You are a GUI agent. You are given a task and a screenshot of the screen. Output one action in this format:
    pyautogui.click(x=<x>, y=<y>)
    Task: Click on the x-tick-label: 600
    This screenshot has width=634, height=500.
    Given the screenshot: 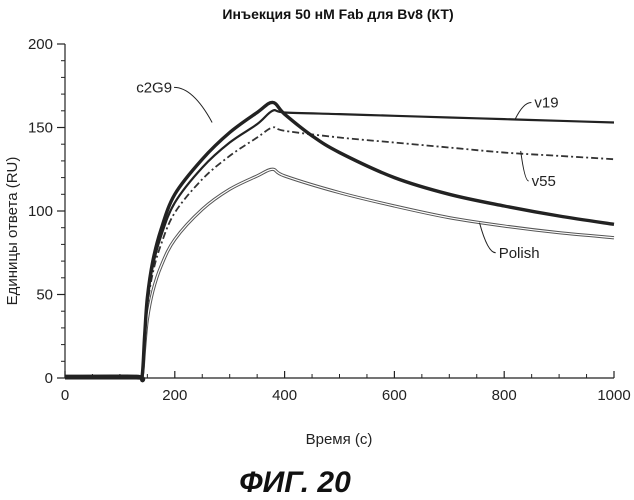 What is the action you would take?
    pyautogui.click(x=394, y=395)
    